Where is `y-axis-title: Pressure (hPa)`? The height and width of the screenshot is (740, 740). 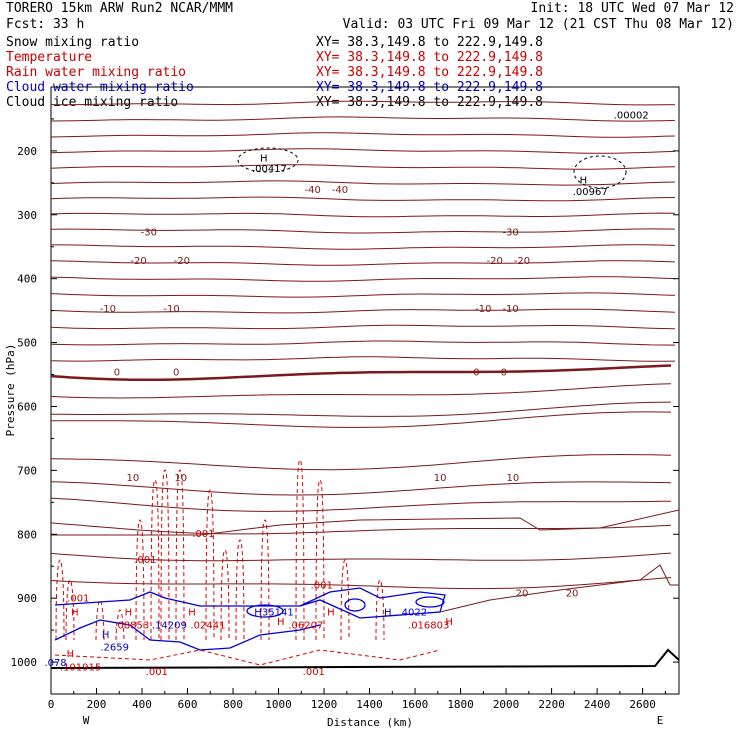 y-axis-title: Pressure (hPa) is located at coordinates (10, 390).